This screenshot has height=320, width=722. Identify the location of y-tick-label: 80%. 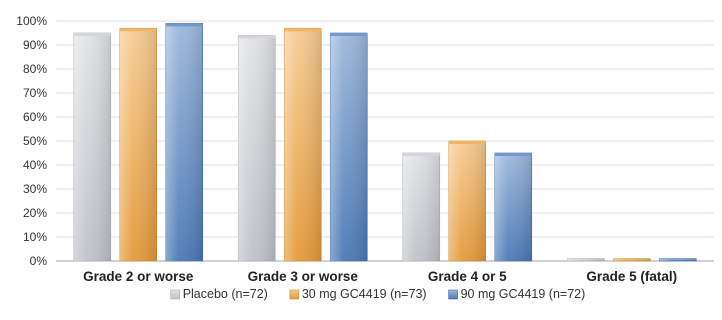
(35, 69).